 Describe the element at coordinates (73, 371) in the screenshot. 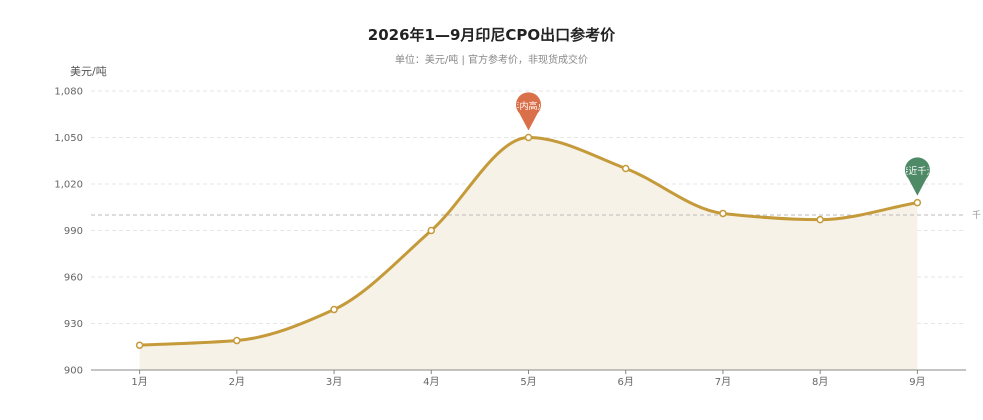

I see `y-tick-label: 900` at that location.